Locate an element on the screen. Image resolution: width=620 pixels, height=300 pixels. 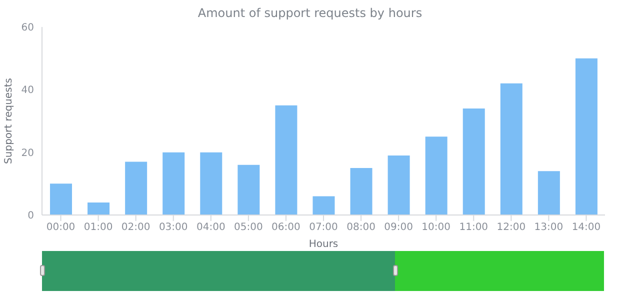
y-tick-label: 20 is located at coordinates (27, 153).